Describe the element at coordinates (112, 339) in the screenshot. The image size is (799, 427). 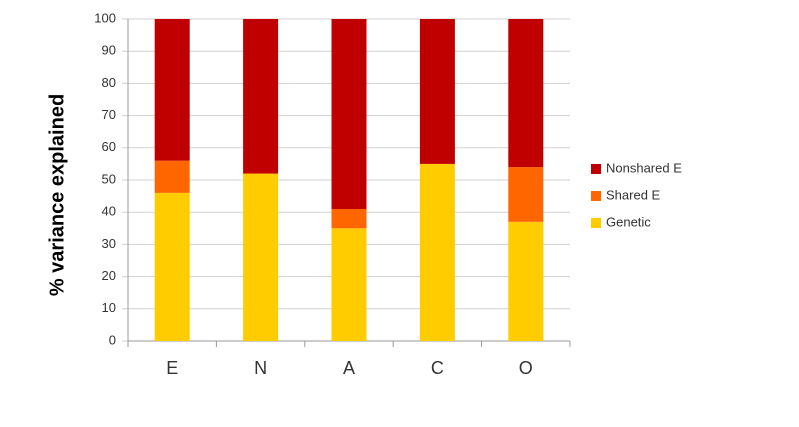
I see `y-tick-label: 0` at that location.